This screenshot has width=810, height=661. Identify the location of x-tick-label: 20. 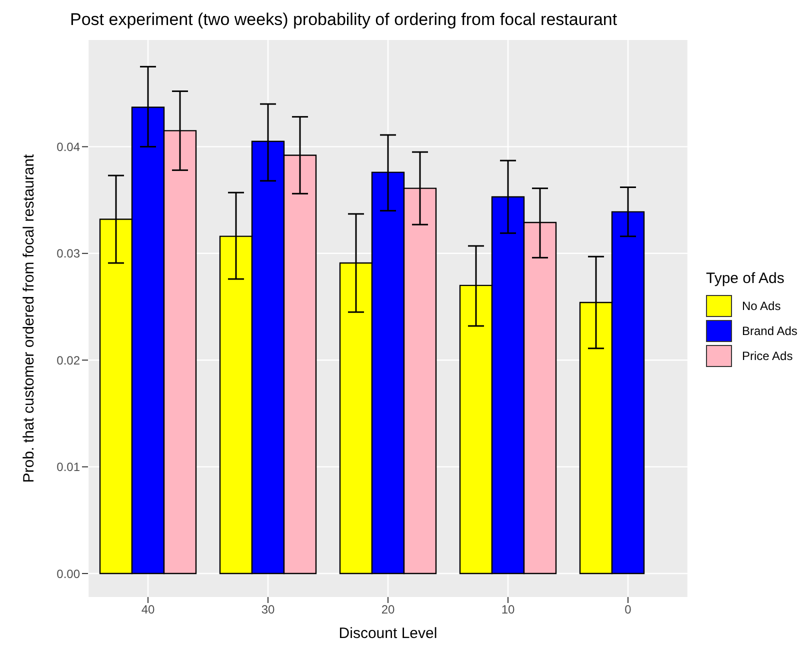
(388, 609).